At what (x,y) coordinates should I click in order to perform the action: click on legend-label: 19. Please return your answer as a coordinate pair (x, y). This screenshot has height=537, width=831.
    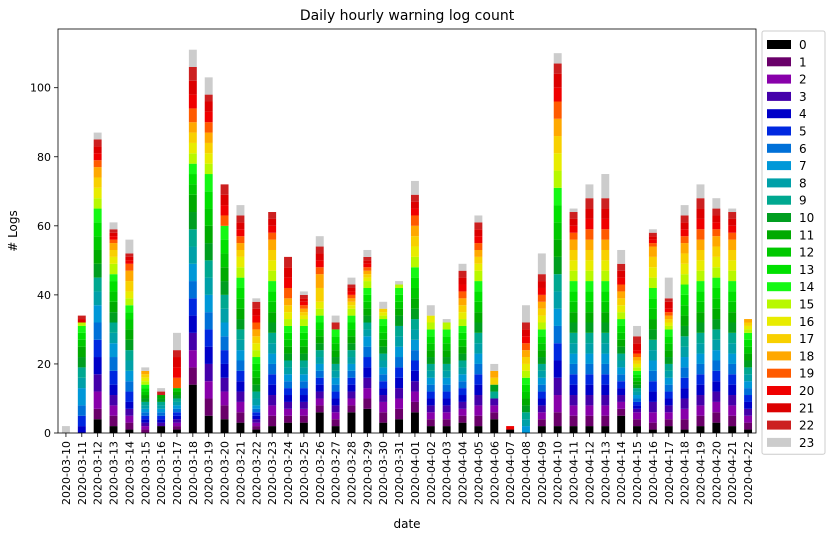
    Looking at the image, I should click on (806, 374).